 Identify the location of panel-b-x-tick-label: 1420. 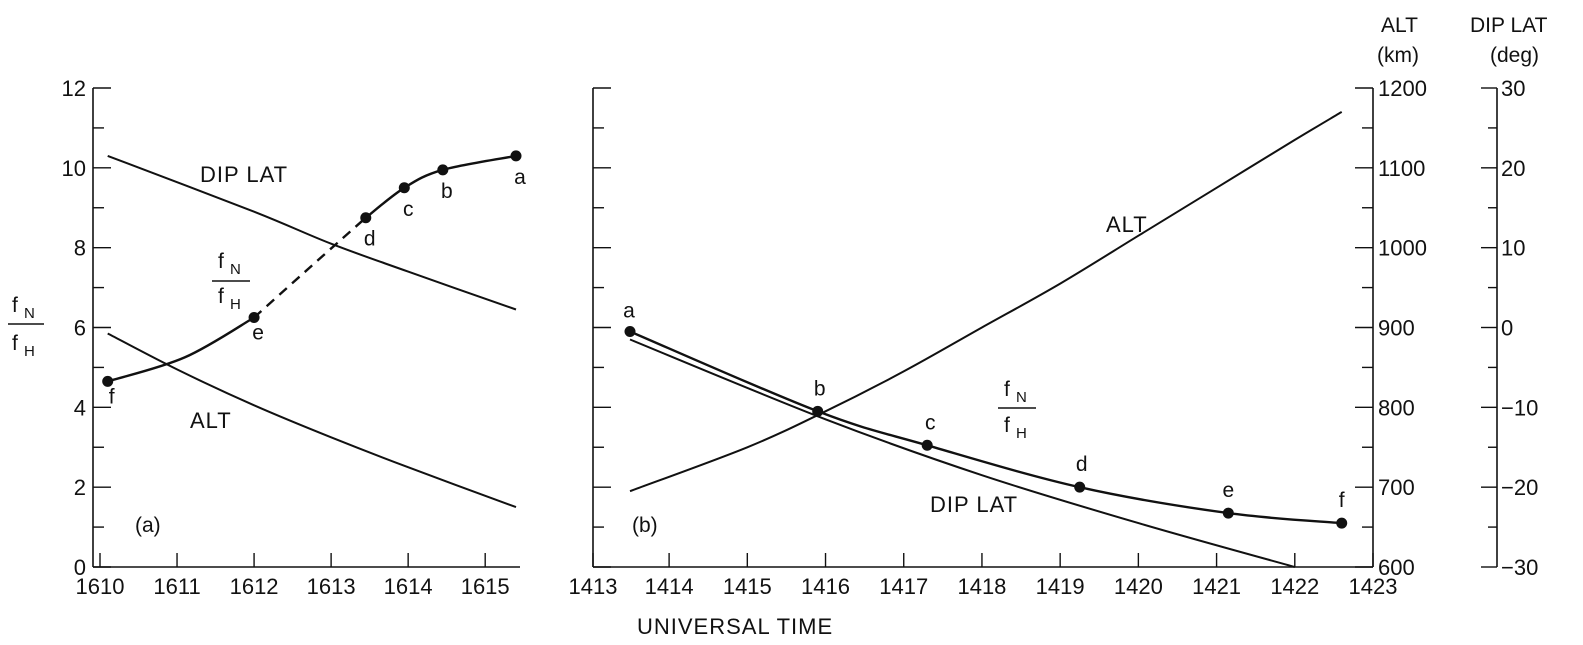
(1138, 586).